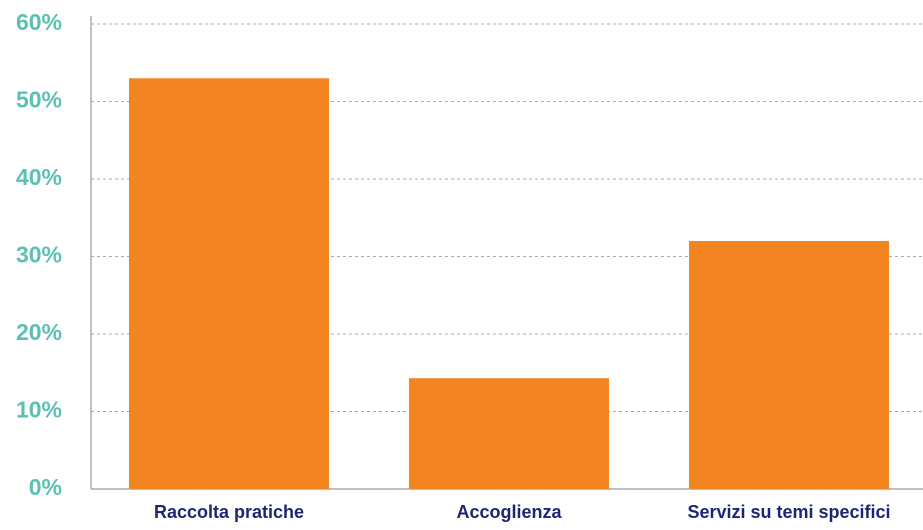 The width and height of the screenshot is (923, 530). I want to click on y-tick-label: 40%, so click(39, 177).